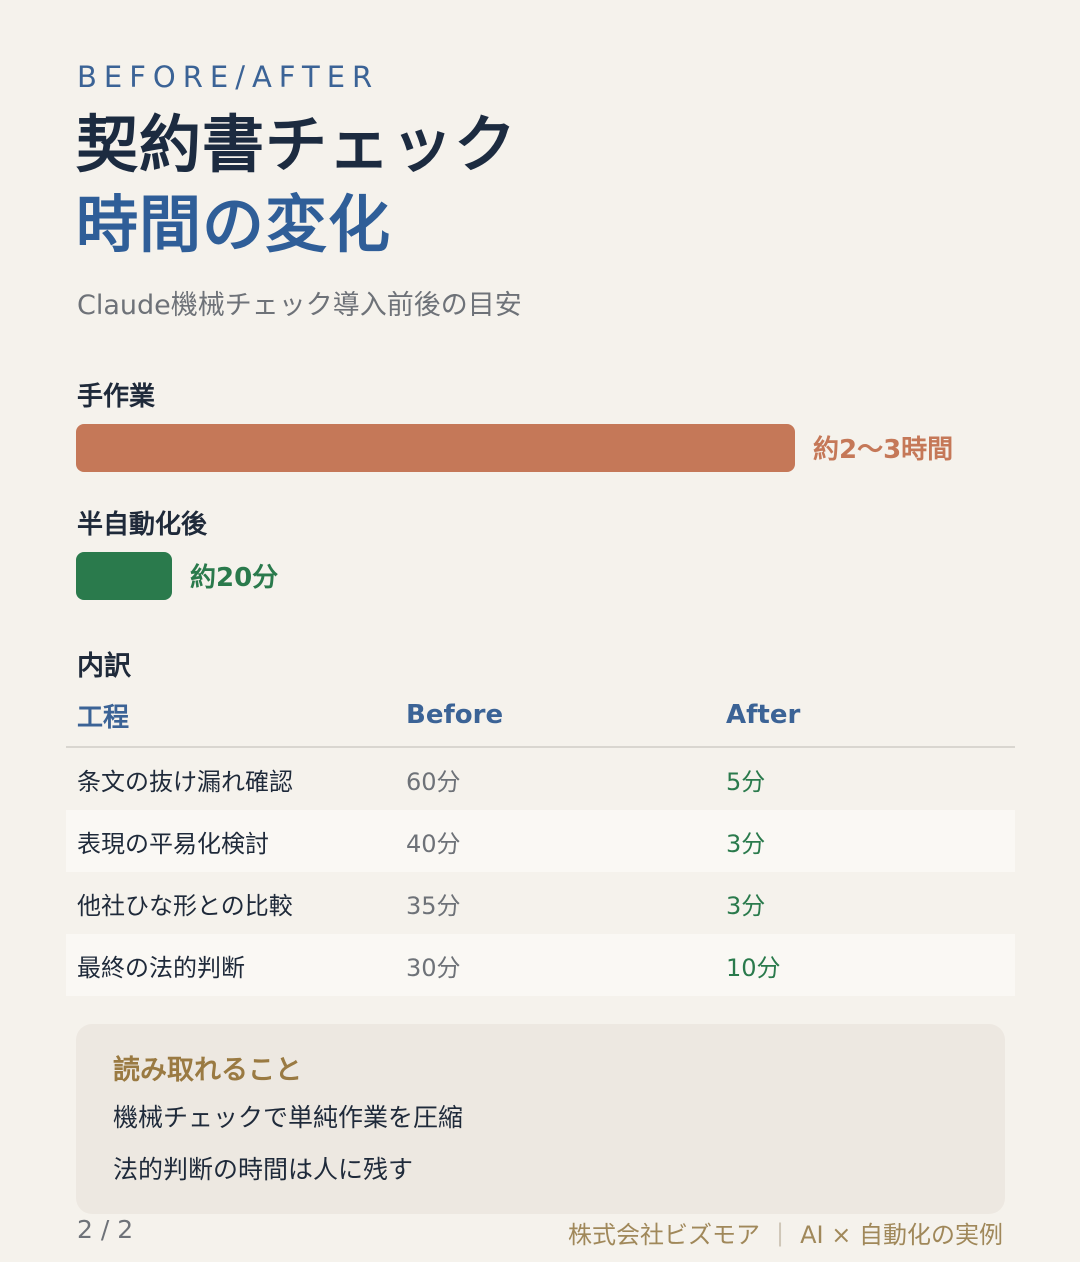  What do you see at coordinates (435, 448) in the screenshot?
I see `bar-manual` at bounding box center [435, 448].